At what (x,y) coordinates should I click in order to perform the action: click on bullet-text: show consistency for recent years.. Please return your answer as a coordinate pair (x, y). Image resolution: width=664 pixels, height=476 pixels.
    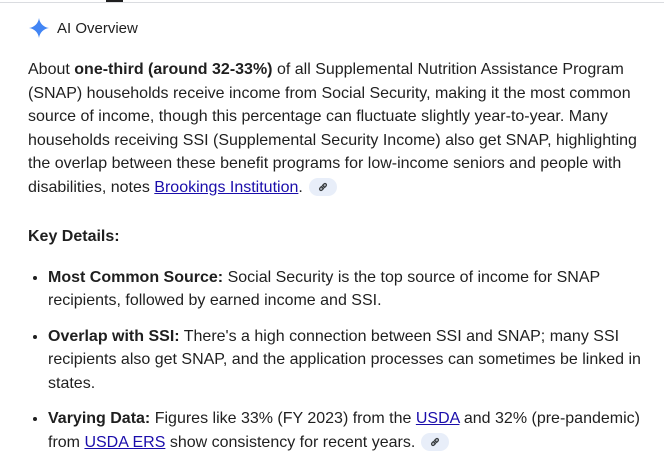
    Looking at the image, I should click on (290, 442).